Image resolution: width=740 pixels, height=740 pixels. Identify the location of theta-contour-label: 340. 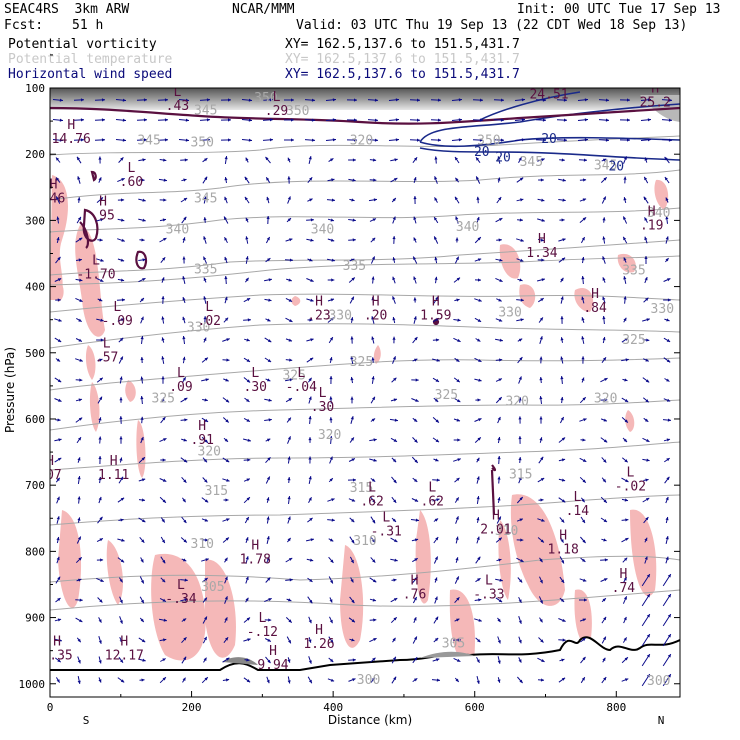
(177, 230).